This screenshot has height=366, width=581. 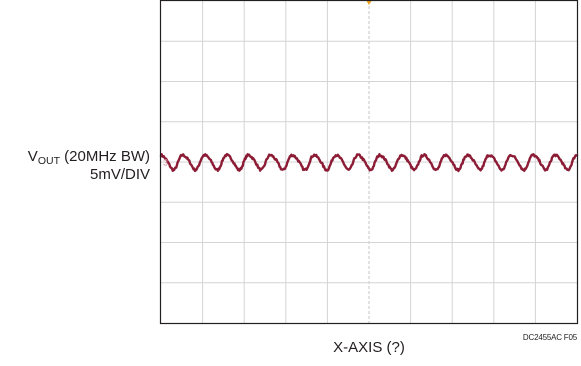 What do you see at coordinates (549, 337) in the screenshot?
I see `figure-id-label: DC2455AC F05` at bounding box center [549, 337].